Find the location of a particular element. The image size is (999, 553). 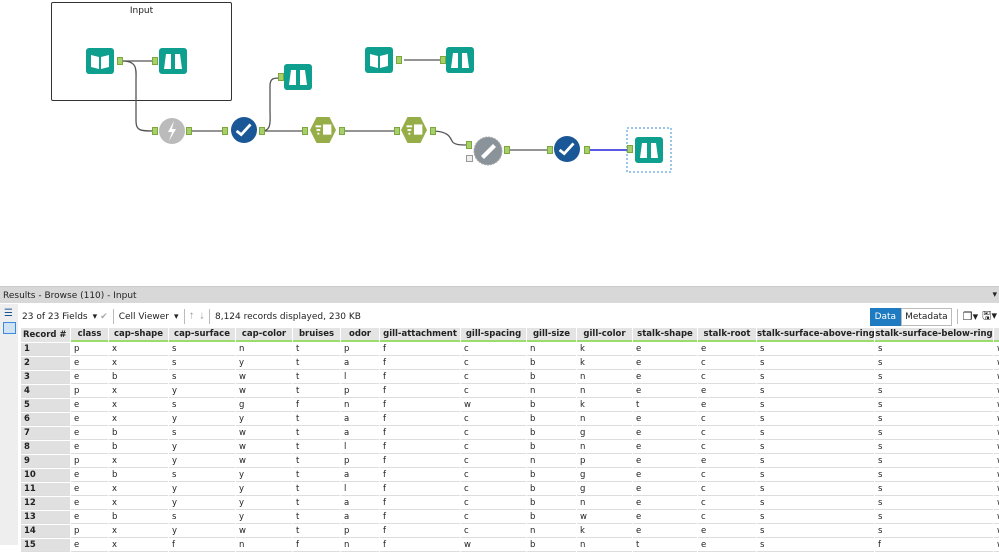

table-row: 3ebswtlfcbnecssw is located at coordinates (510, 377).